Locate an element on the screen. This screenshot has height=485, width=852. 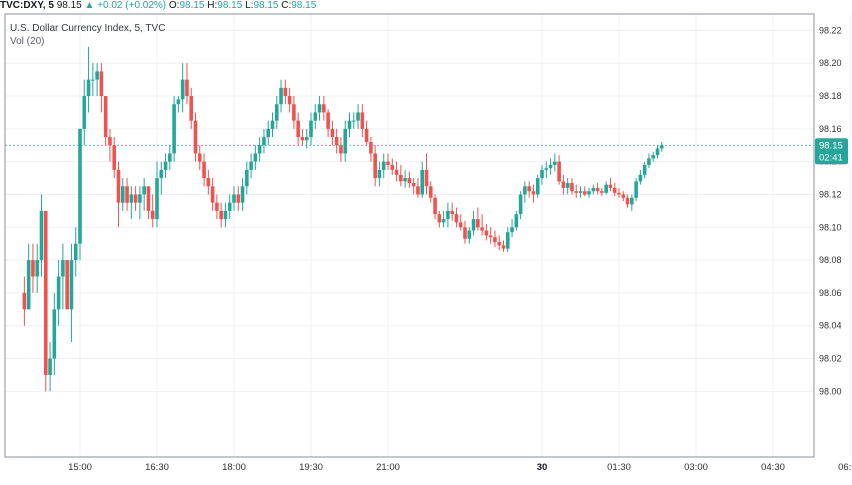
y-tick-label: 98.18 is located at coordinates (830, 96).